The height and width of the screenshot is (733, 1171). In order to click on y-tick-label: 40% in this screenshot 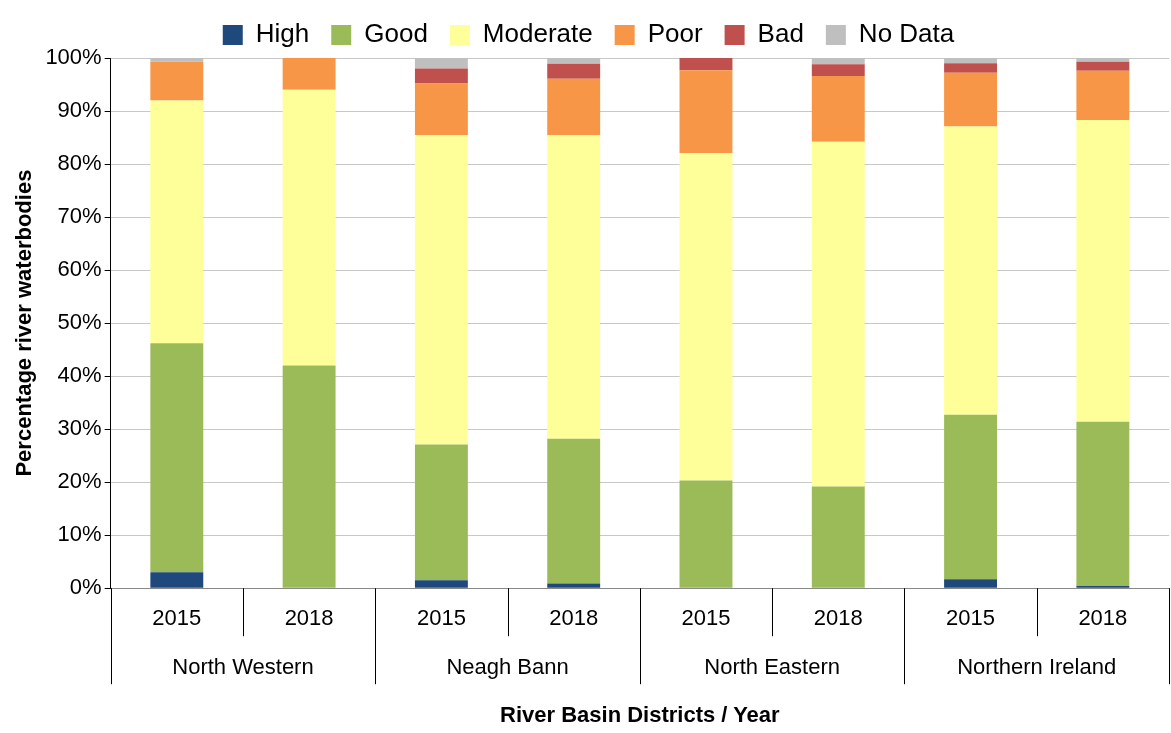, I will do `click(79, 375)`.